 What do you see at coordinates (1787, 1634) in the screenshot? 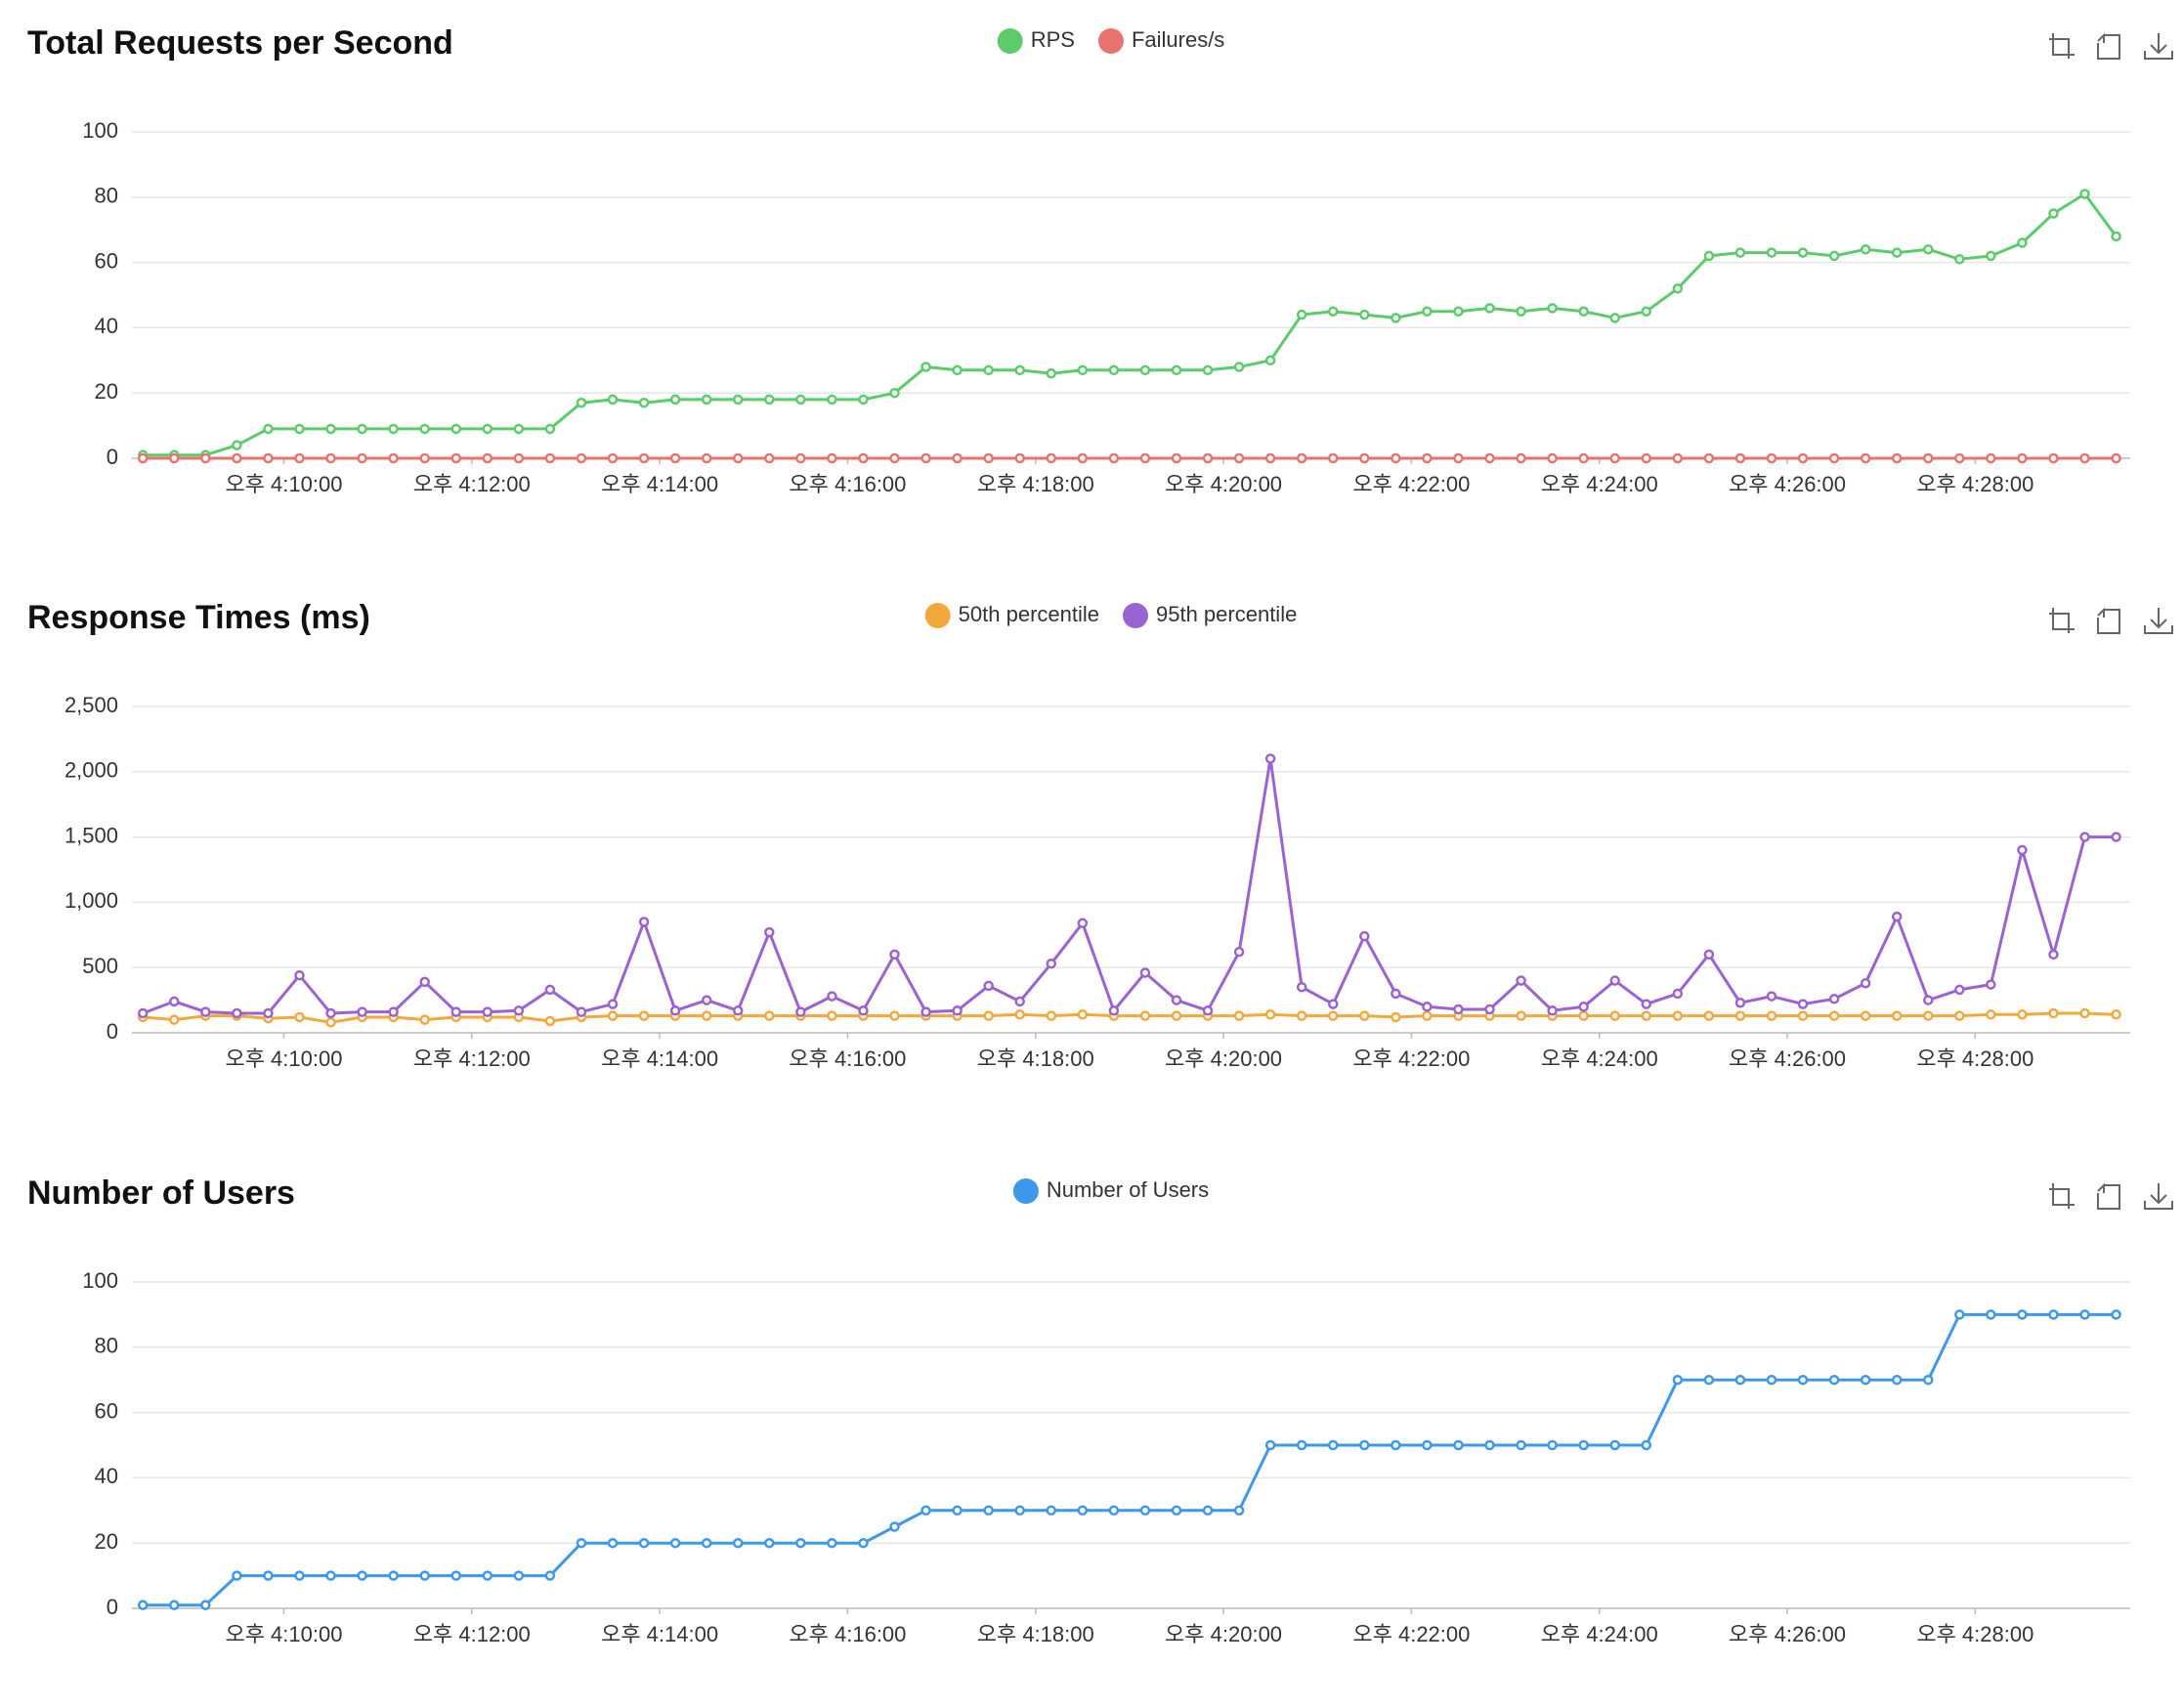
I see `x-tick-label: 오후 4:26:00` at bounding box center [1787, 1634].